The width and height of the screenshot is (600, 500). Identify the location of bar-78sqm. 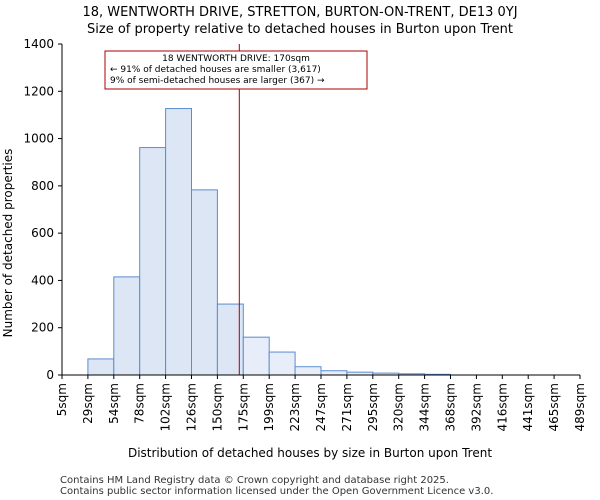
(153, 261).